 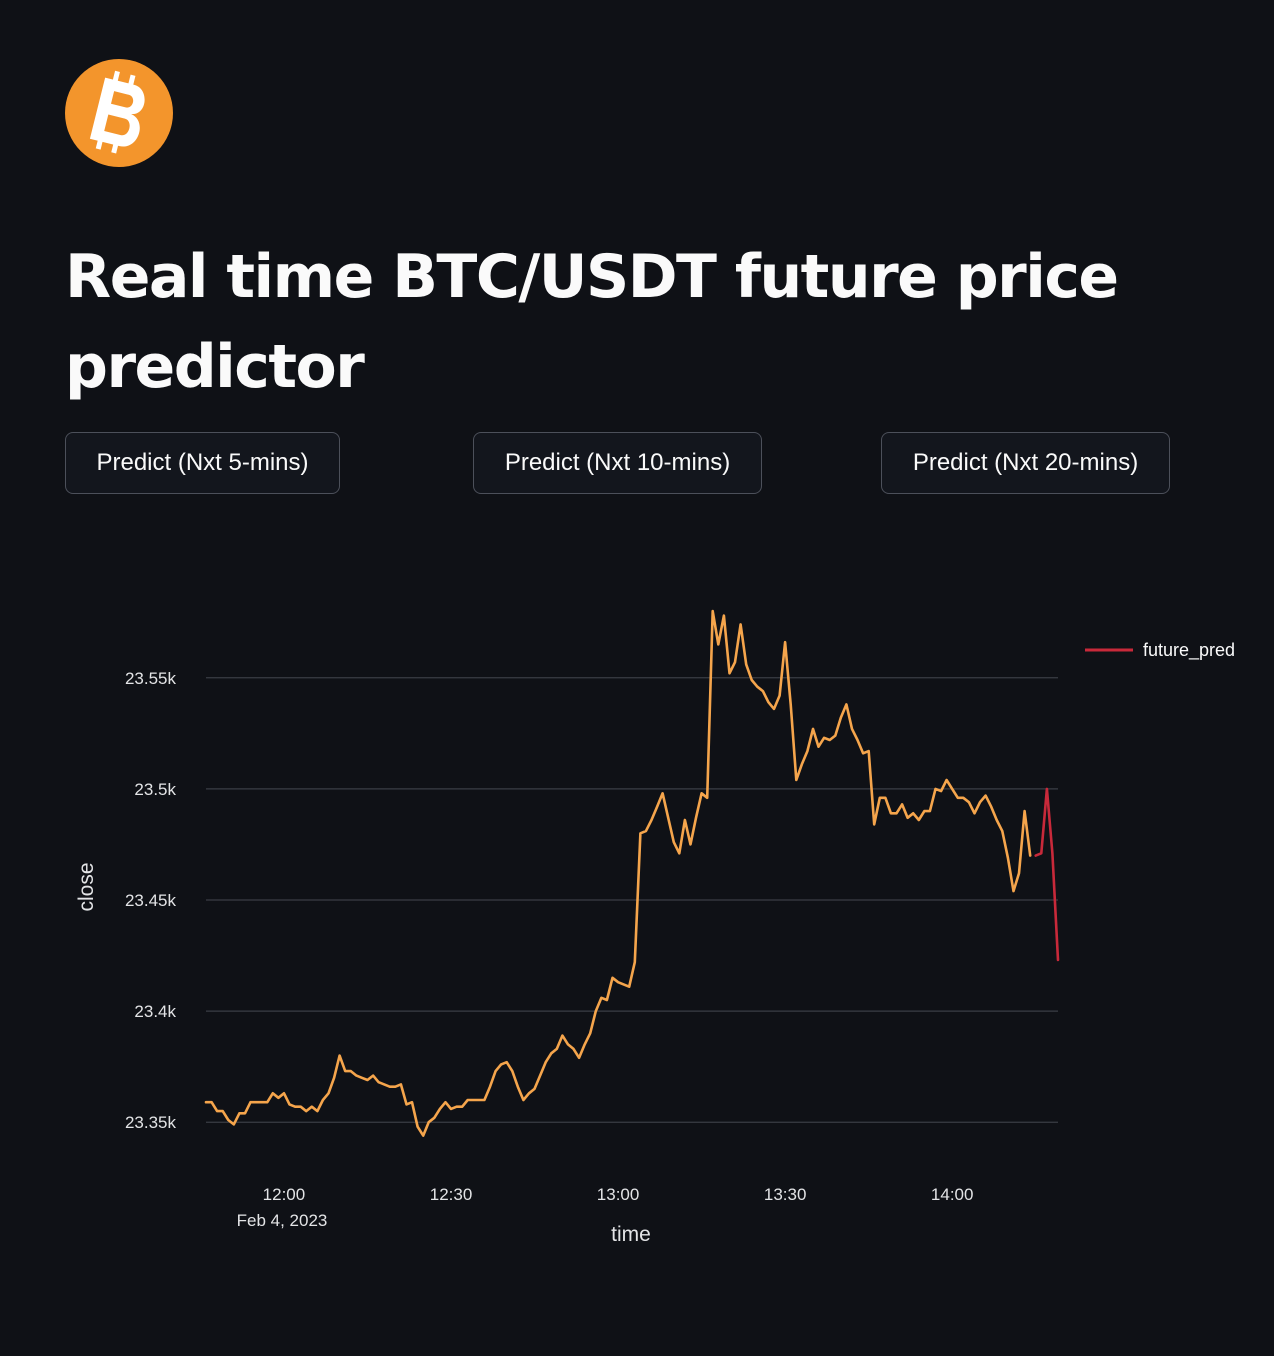 I want to click on legend-label-future-pred: future_pred, so click(x=1189, y=650).